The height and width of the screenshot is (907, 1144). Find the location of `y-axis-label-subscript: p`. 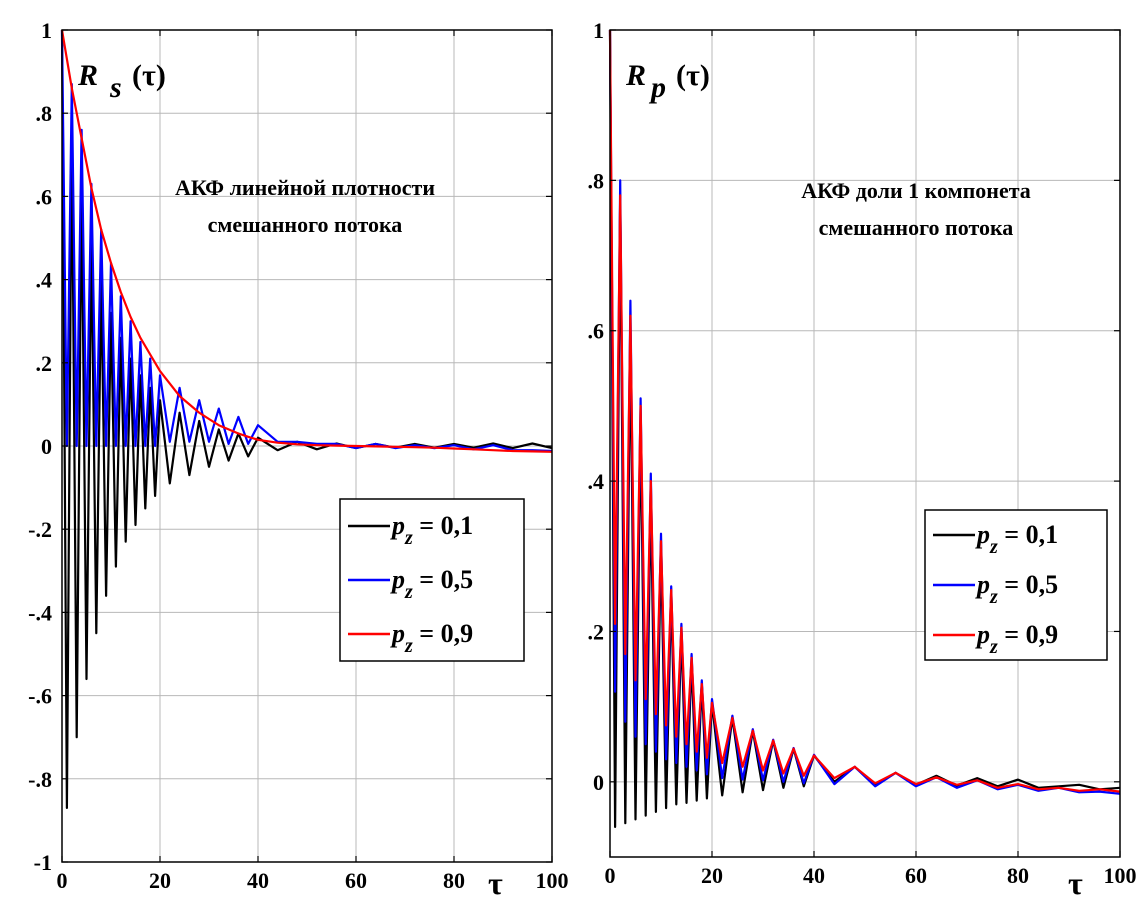

y-axis-label-subscript: p is located at coordinates (657, 87).